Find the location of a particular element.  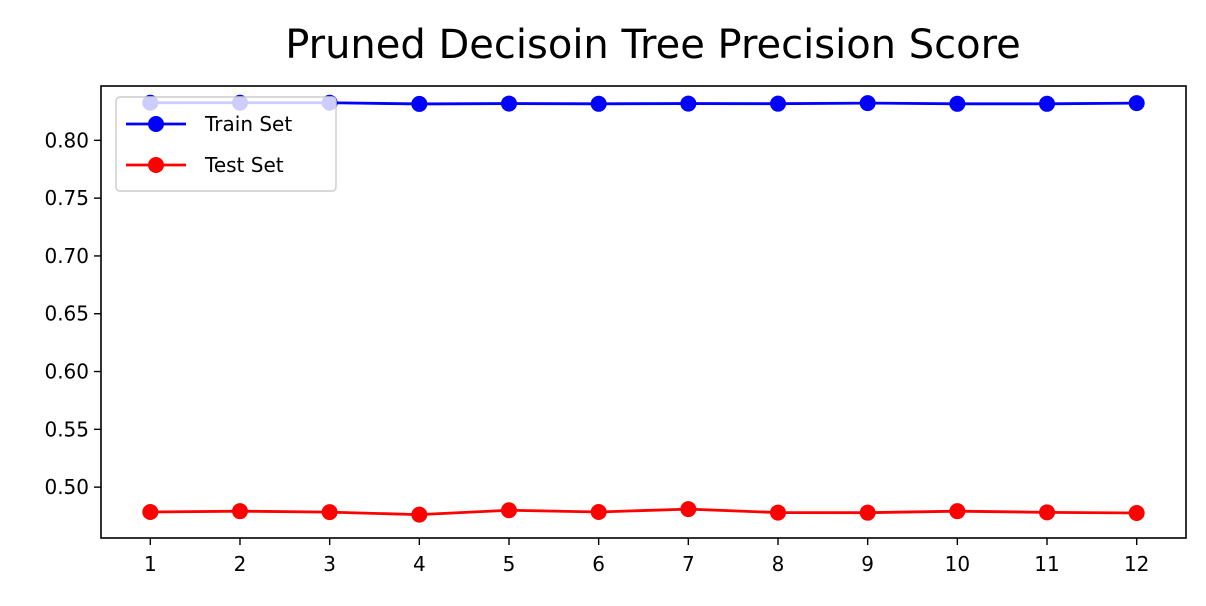

x-tick-label: 10 is located at coordinates (957, 564).